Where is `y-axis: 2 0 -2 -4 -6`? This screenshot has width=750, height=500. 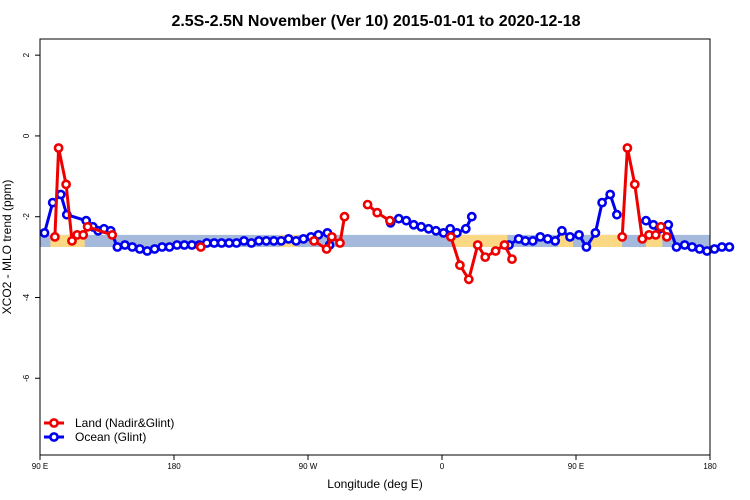 y-axis: 2 0 -2 -4 -6 is located at coordinates (31, 217).